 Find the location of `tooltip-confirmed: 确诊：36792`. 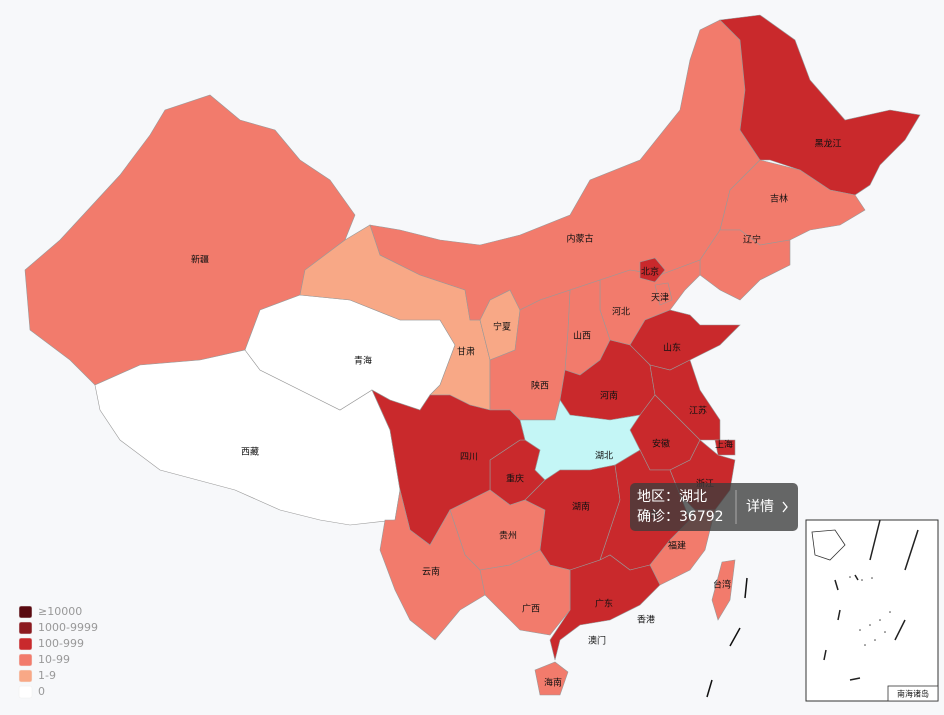

tooltip-confirmed: 确诊：36792 is located at coordinates (680, 517).